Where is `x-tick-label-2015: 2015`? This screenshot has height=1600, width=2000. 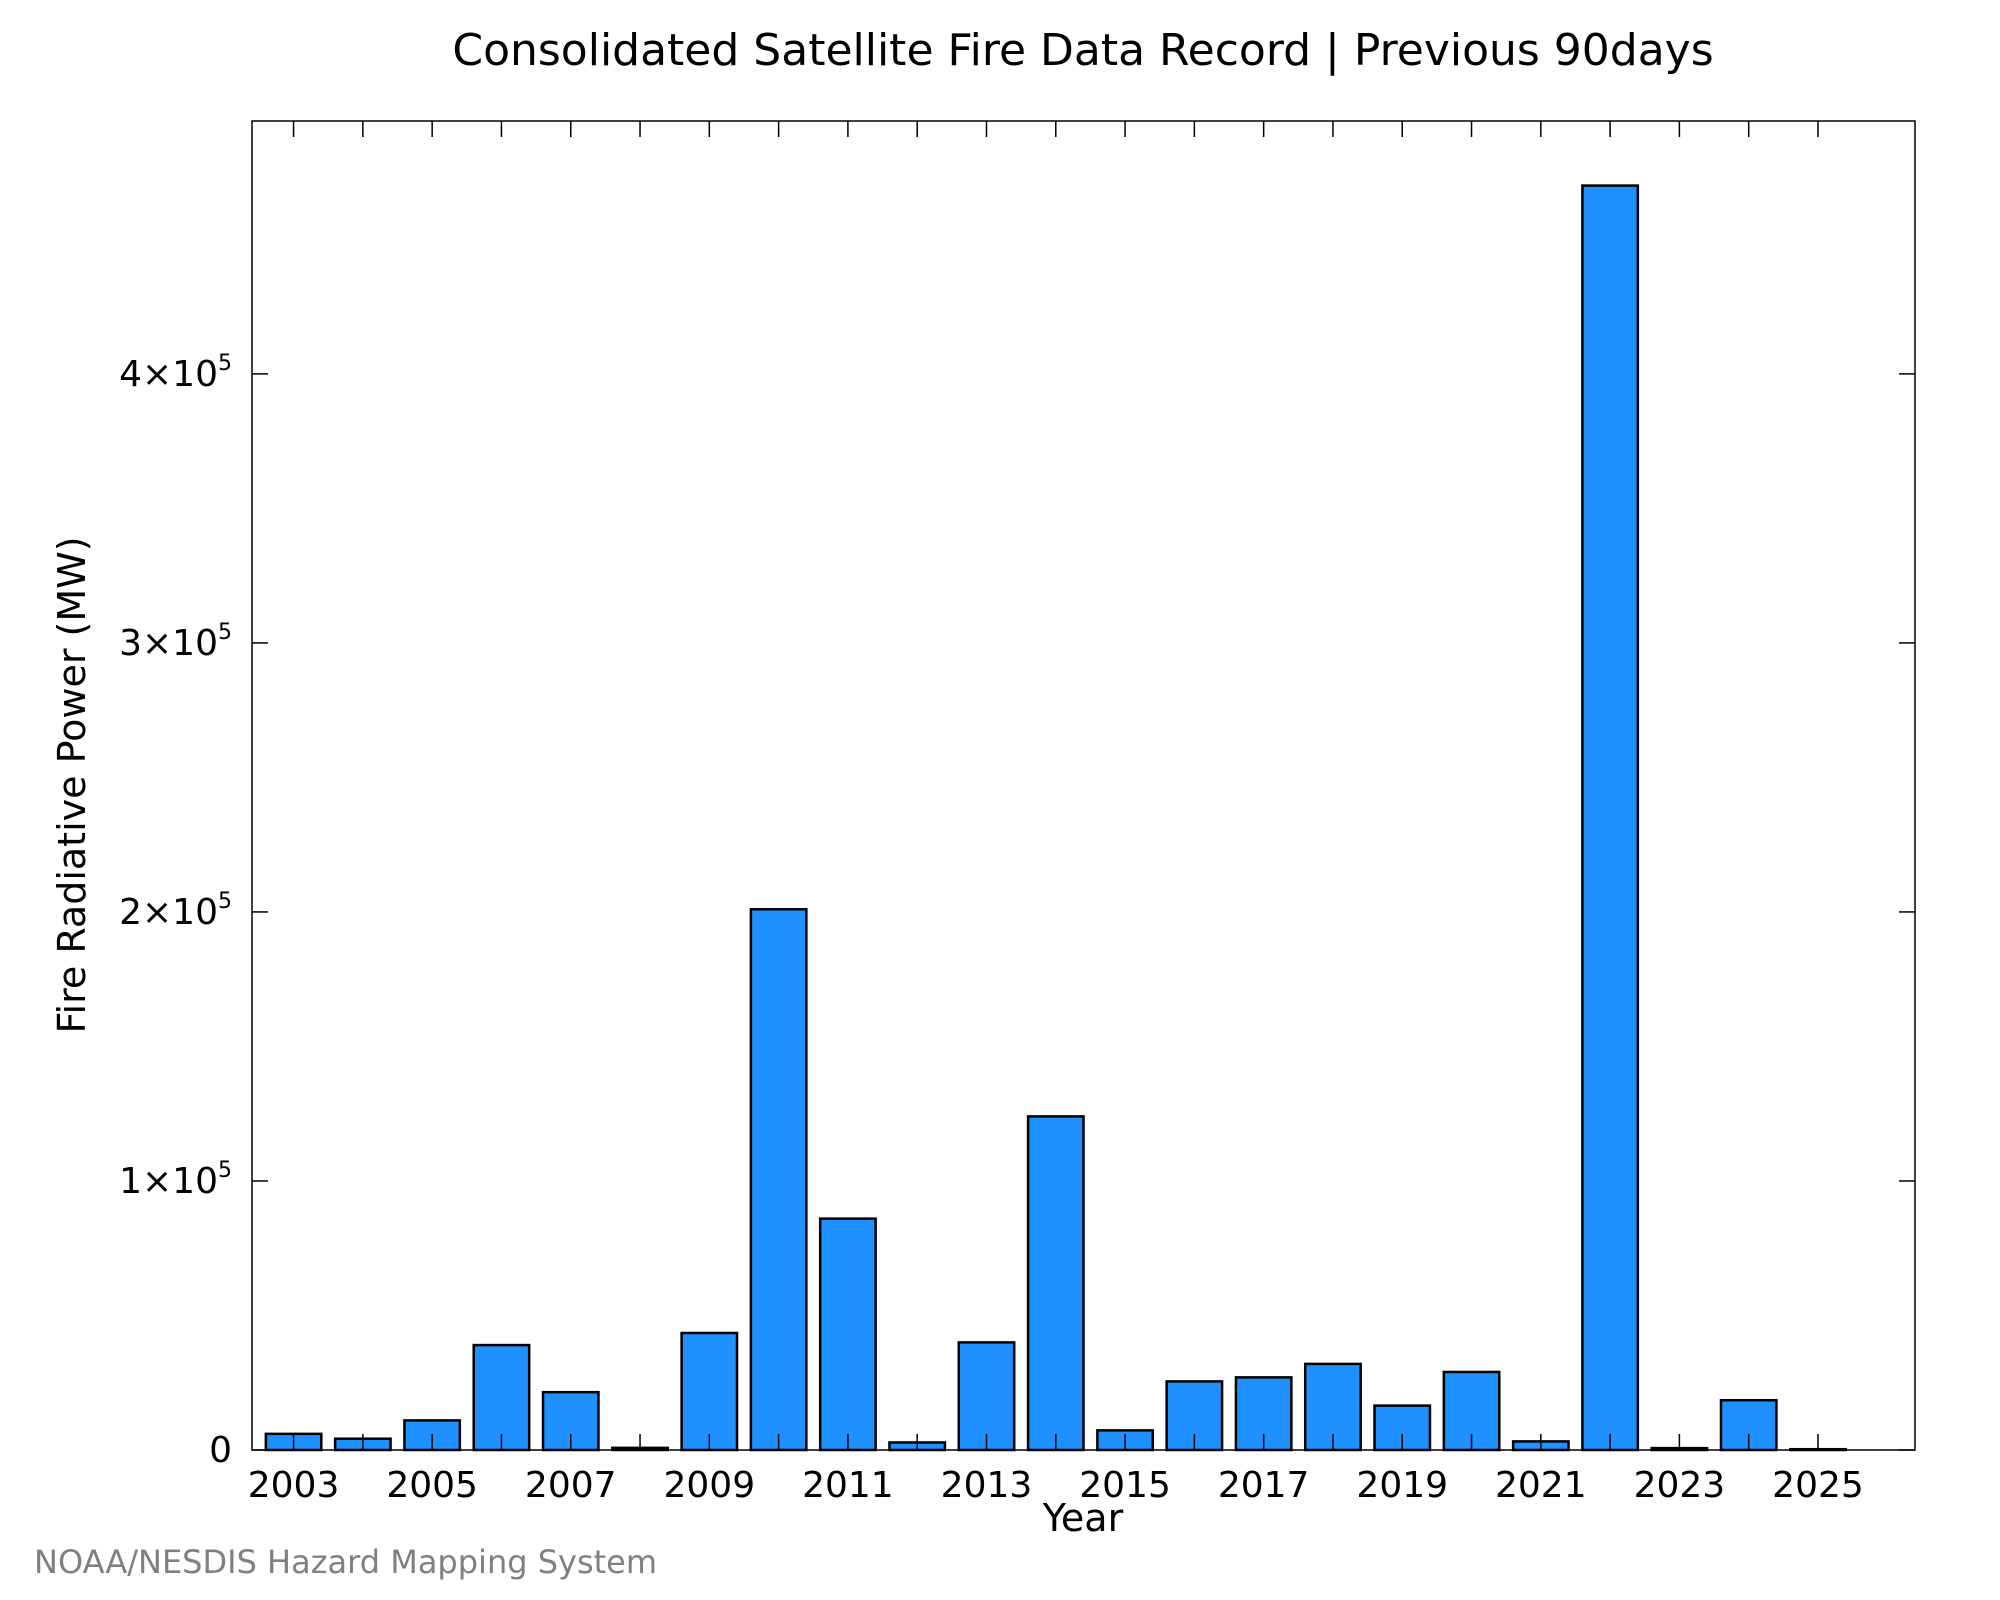 x-tick-label-2015: 2015 is located at coordinates (1125, 1485).